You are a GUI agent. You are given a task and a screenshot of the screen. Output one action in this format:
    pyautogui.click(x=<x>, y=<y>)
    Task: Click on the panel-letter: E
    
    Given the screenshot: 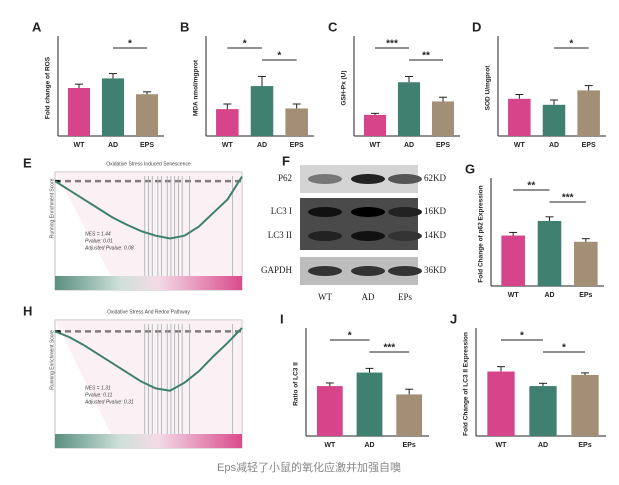 What is the action you would take?
    pyautogui.click(x=27, y=162)
    